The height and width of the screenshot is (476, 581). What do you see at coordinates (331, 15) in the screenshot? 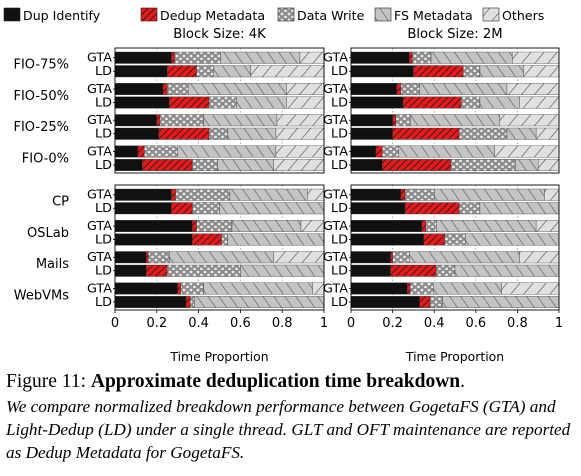
I see `legend-label-write: Data Write` at bounding box center [331, 15].